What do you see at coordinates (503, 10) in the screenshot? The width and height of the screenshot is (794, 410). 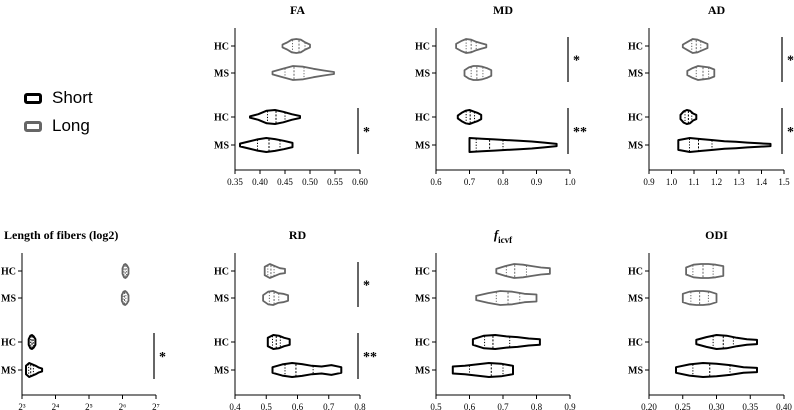 I see `panel-2-title: MD` at bounding box center [503, 10].